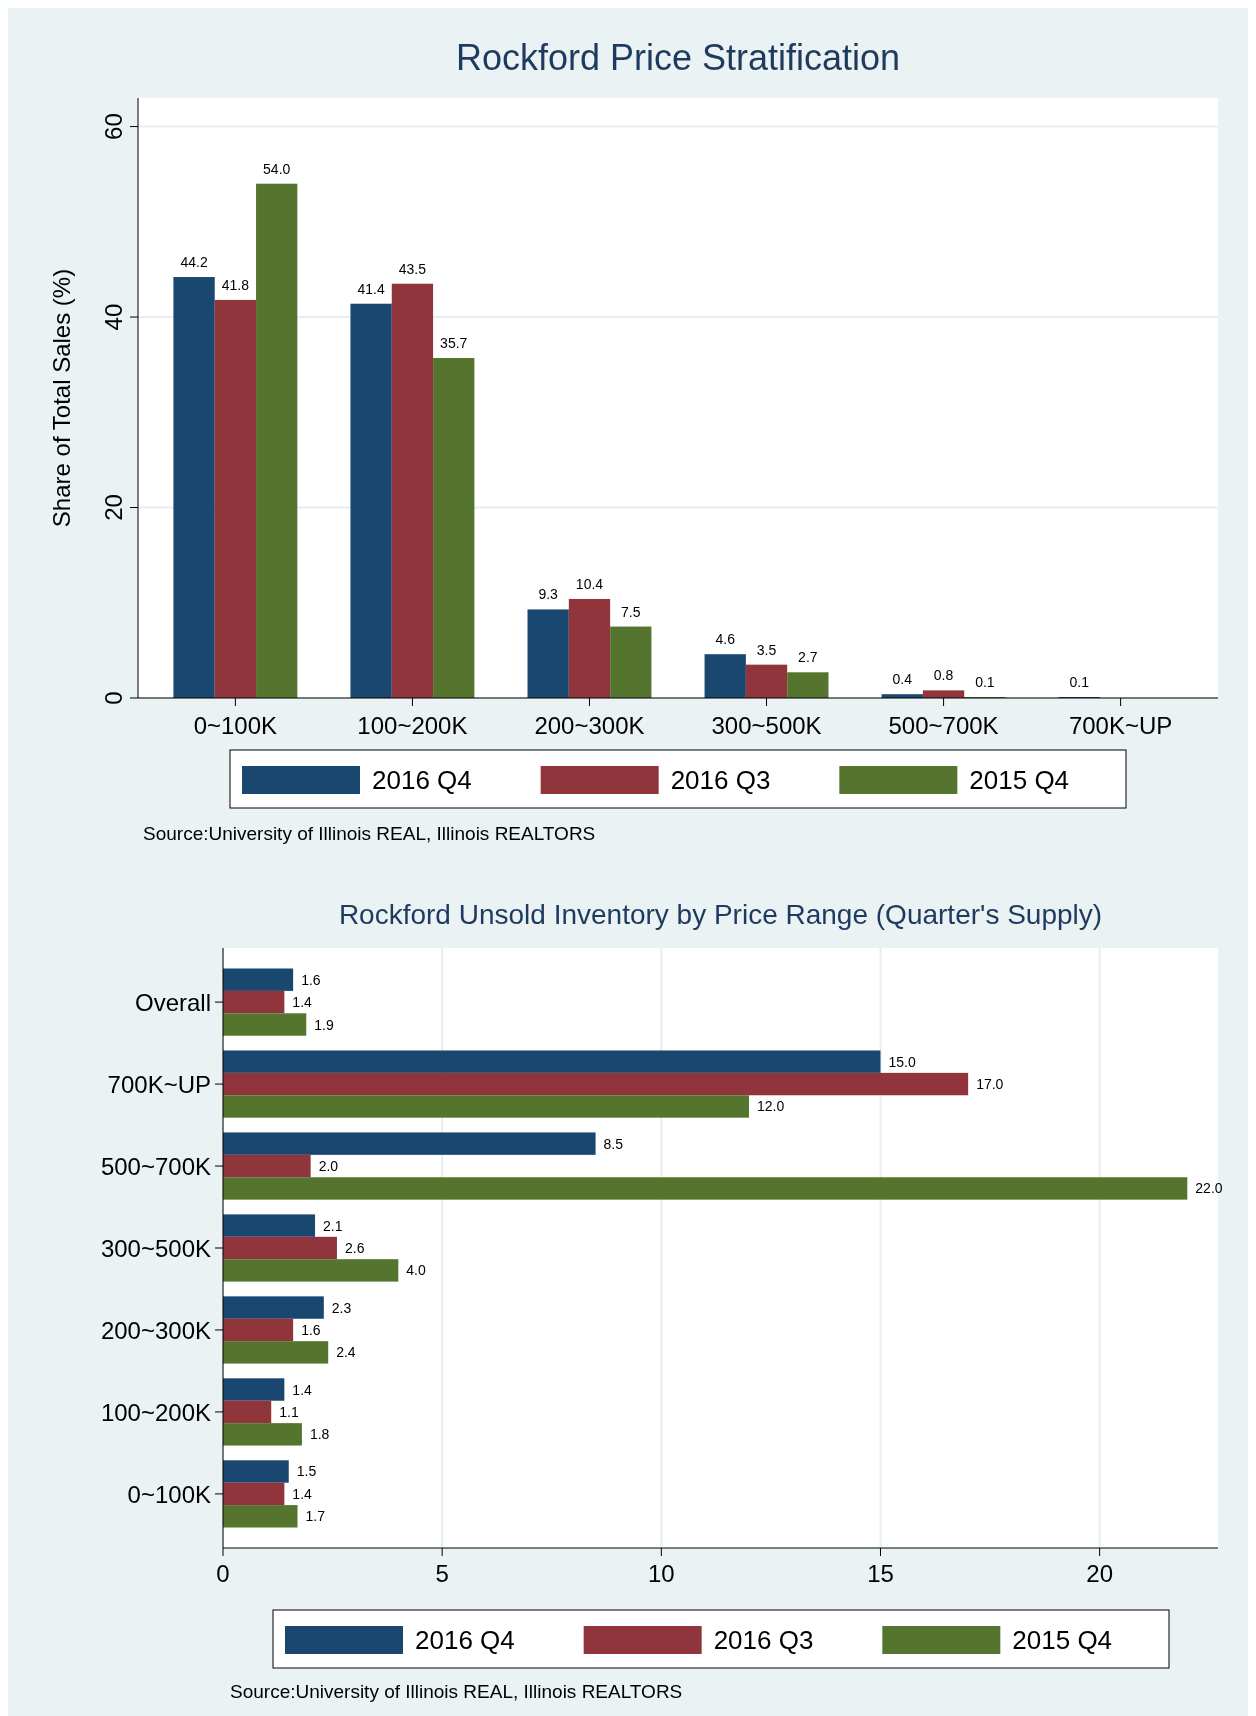  What do you see at coordinates (720, 914) in the screenshot?
I see `chart-title: Rockford Unsold Inventory by Price Range (Quarter's Supply)` at bounding box center [720, 914].